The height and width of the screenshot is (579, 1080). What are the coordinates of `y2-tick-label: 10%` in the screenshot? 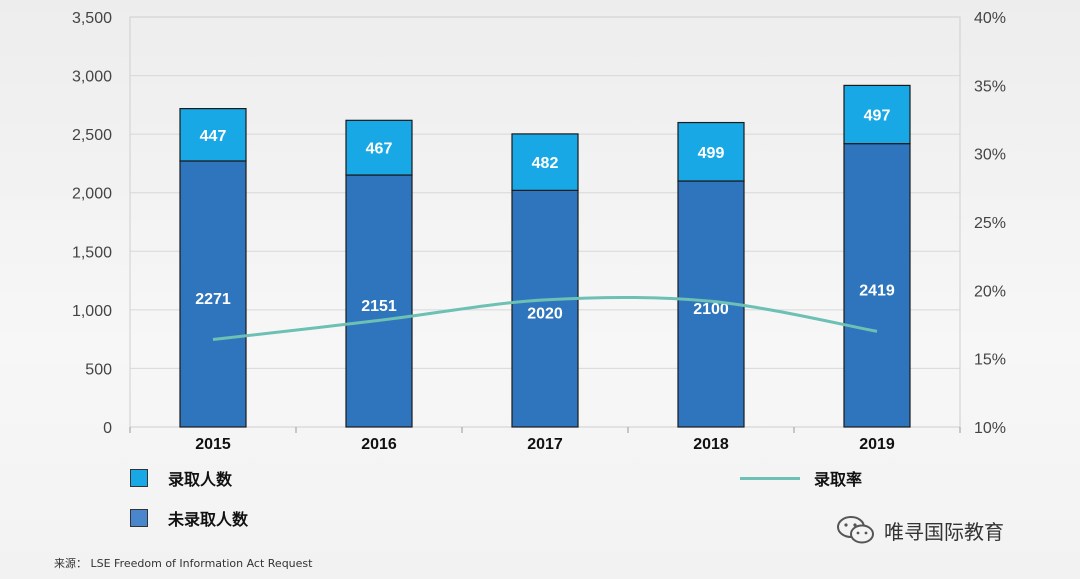 It's located at (990, 428).